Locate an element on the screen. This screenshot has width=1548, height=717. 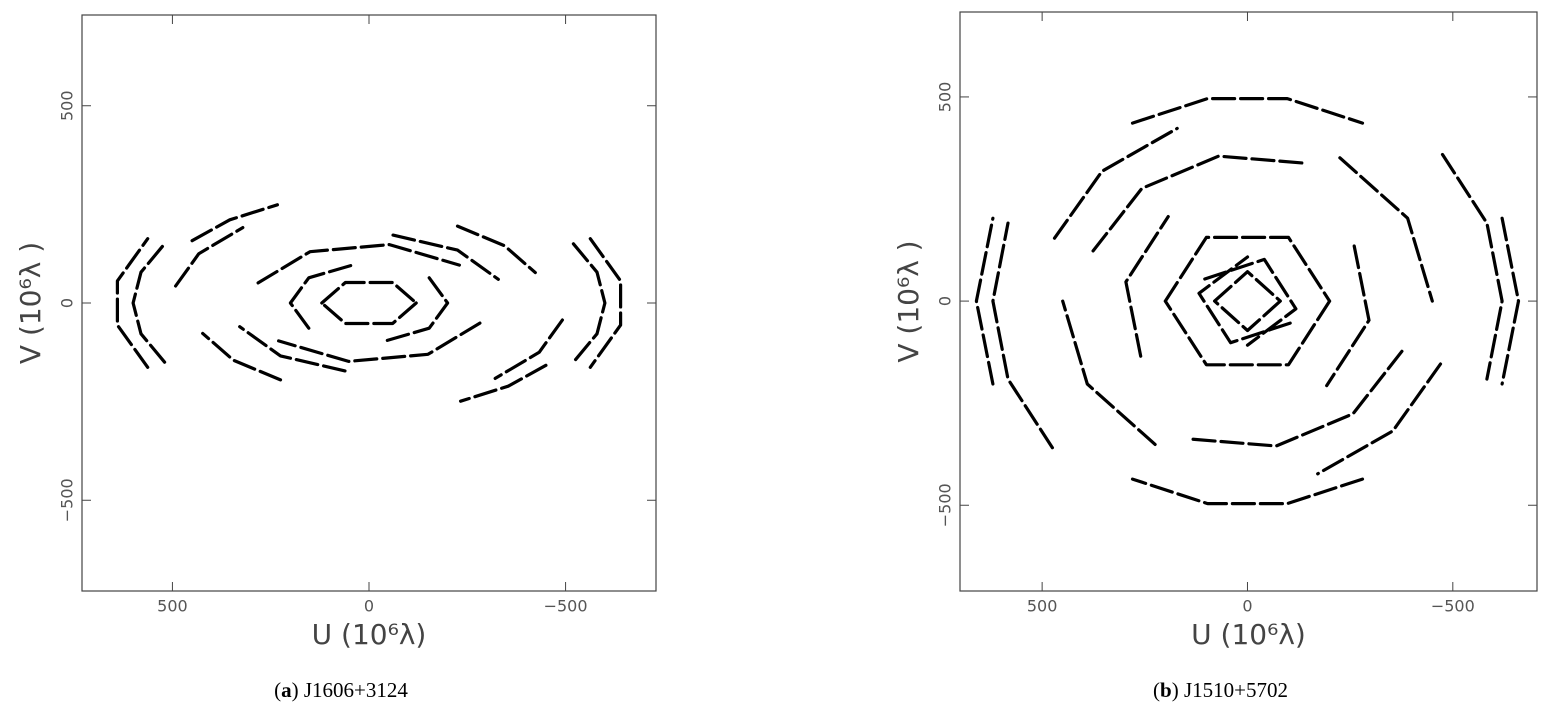
caption: (a) J1606+3124 is located at coordinates (341, 690).